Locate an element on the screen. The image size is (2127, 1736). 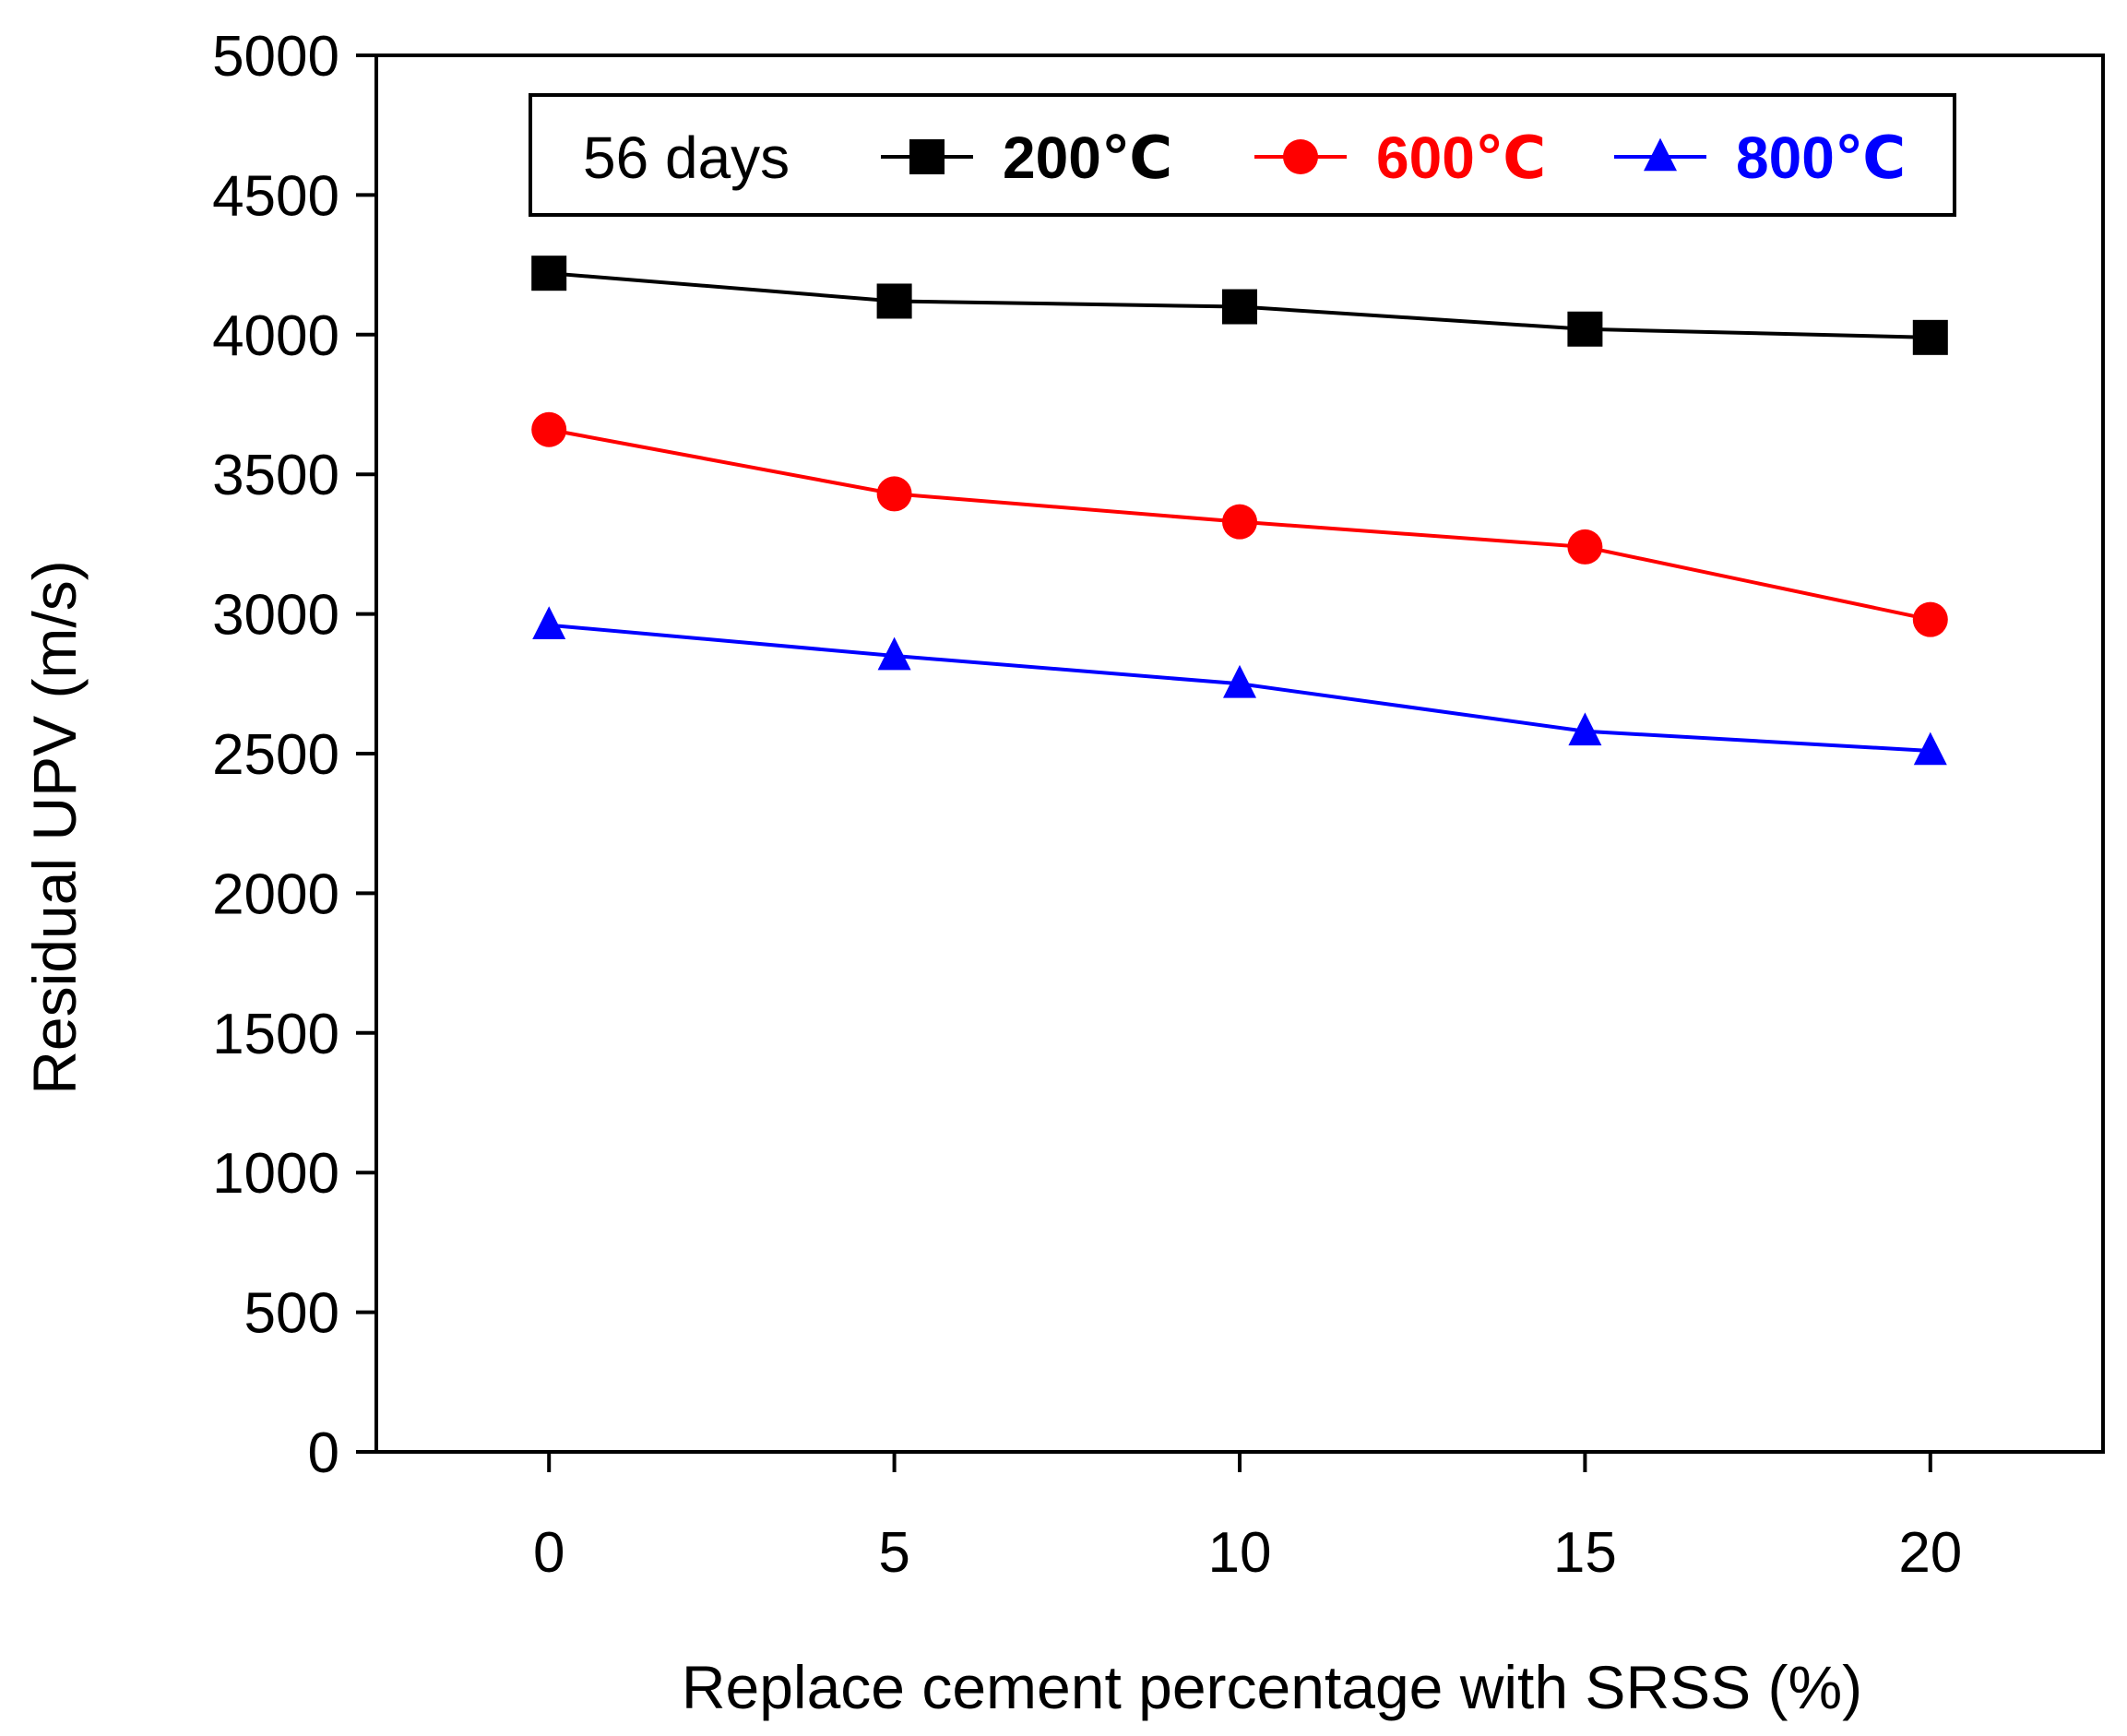
y-tick-label: 4500 is located at coordinates (275, 196).